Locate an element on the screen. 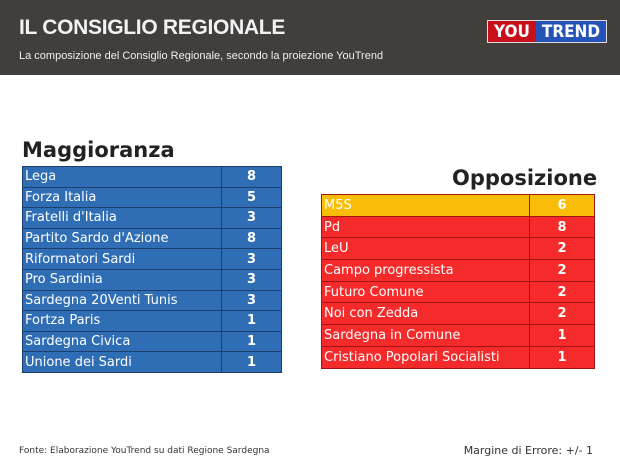  party-name: LeU is located at coordinates (425, 249).